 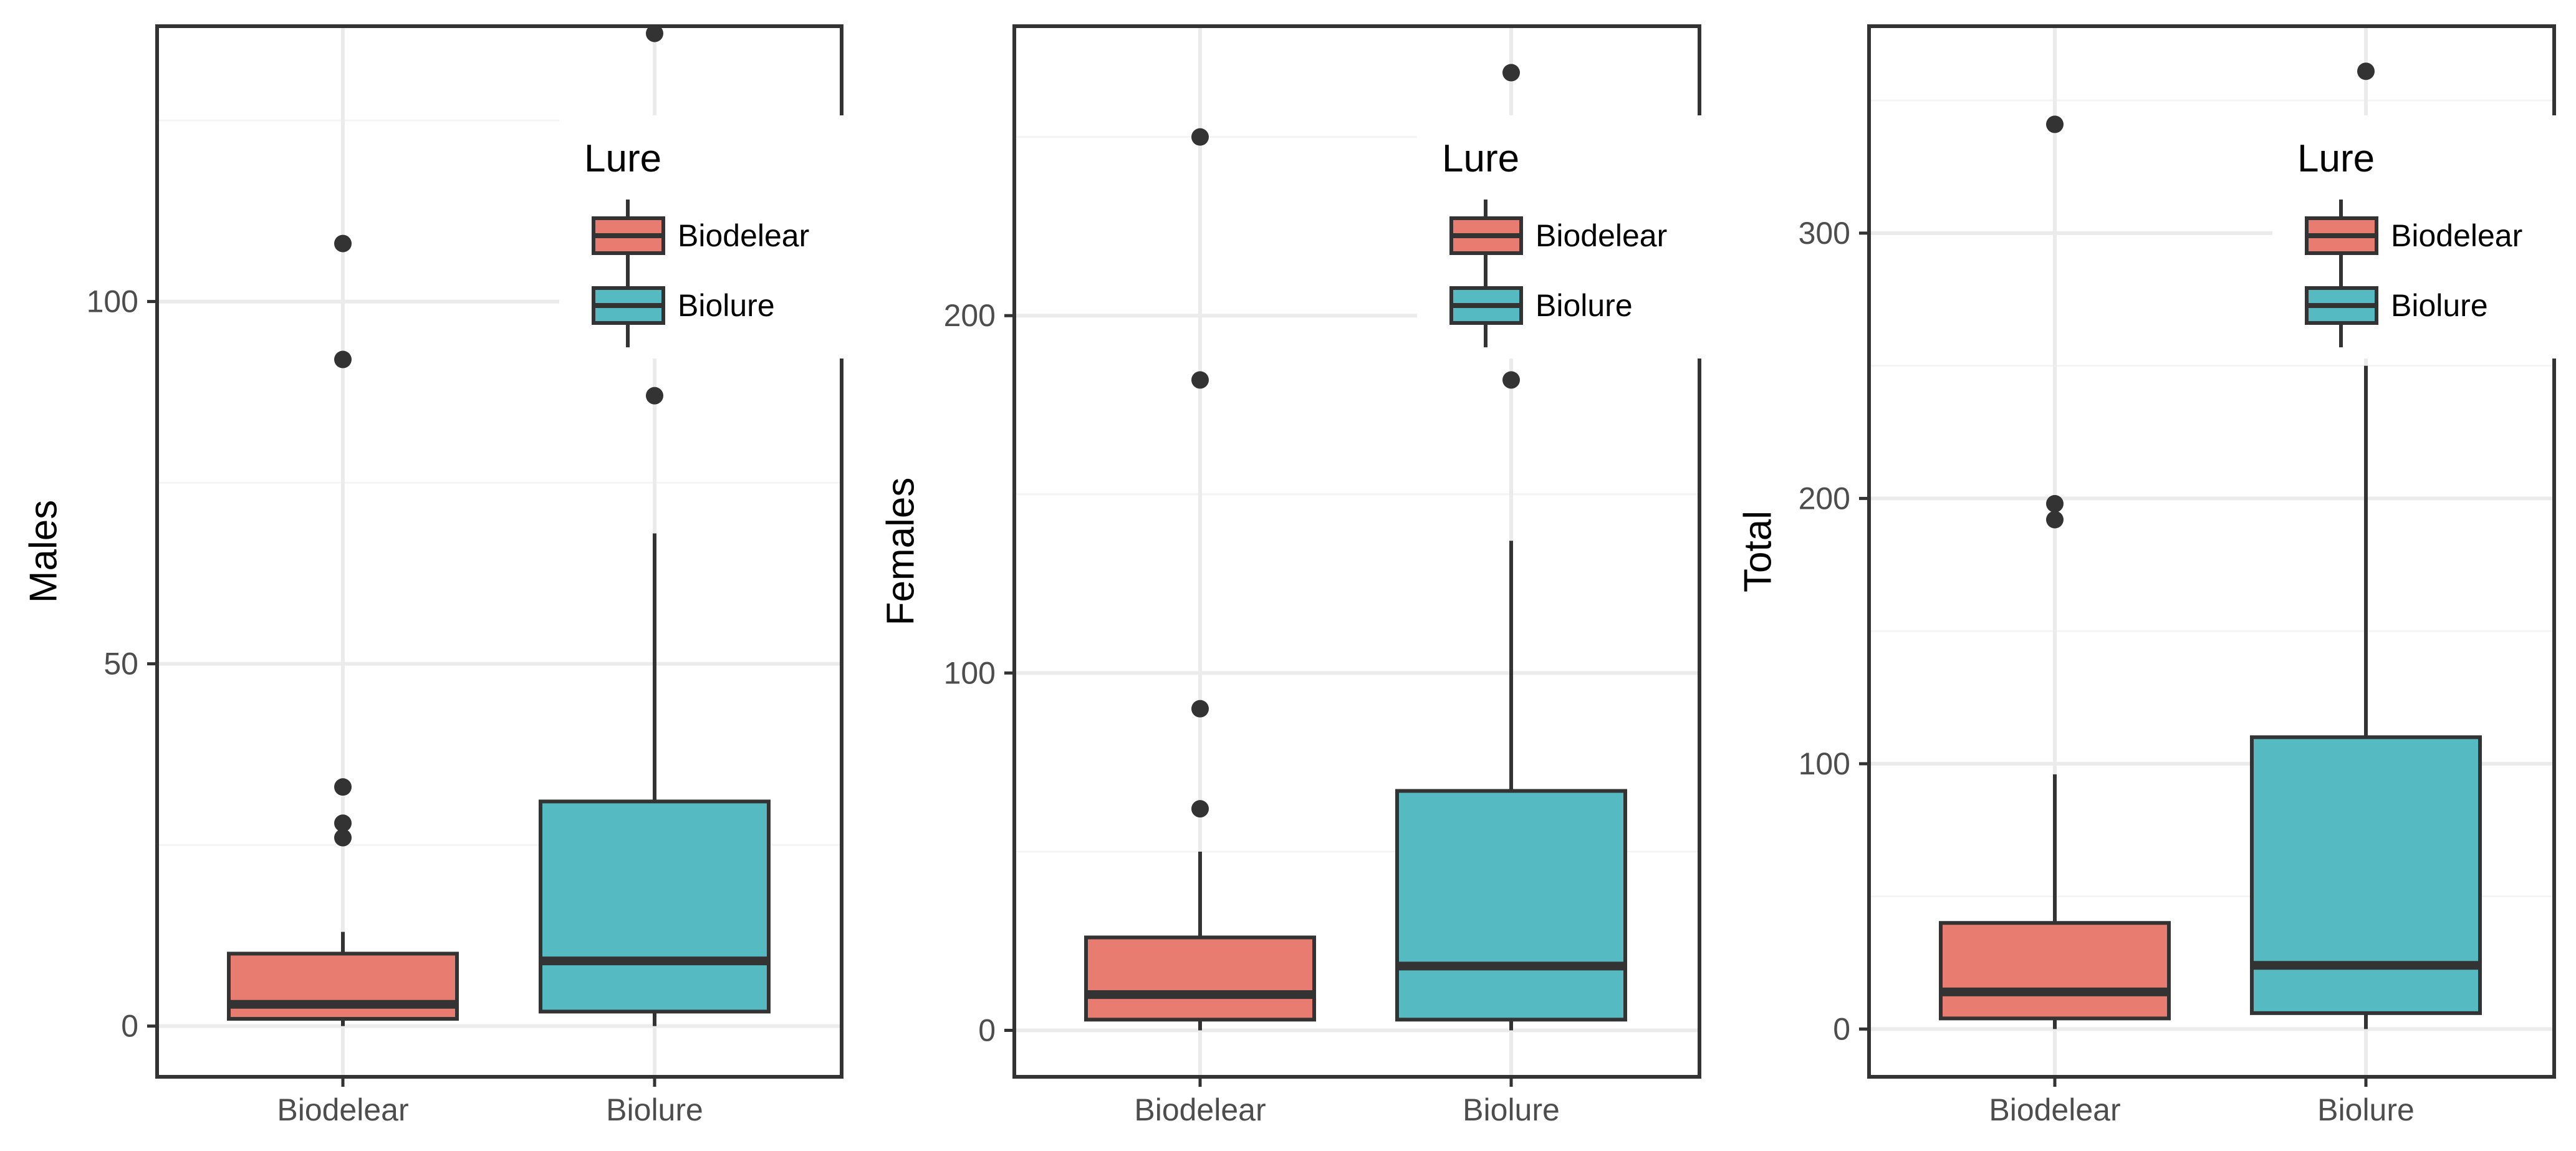 What do you see at coordinates (1824, 233) in the screenshot?
I see `y-tick-label: 300` at bounding box center [1824, 233].